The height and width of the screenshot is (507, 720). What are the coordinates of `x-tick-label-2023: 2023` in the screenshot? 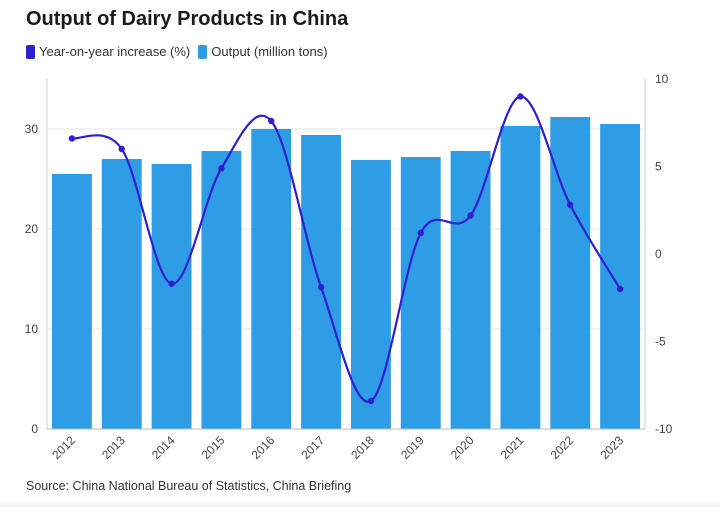 It's located at (611, 447).